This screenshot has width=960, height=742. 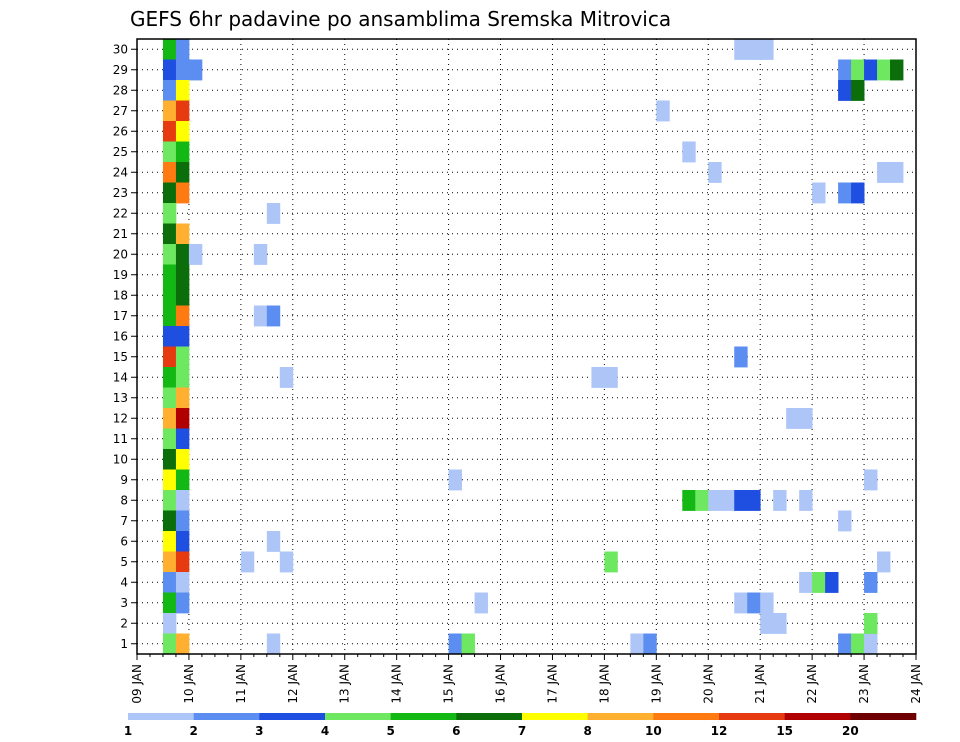 I want to click on colorbar-label: 6, so click(x=456, y=731).